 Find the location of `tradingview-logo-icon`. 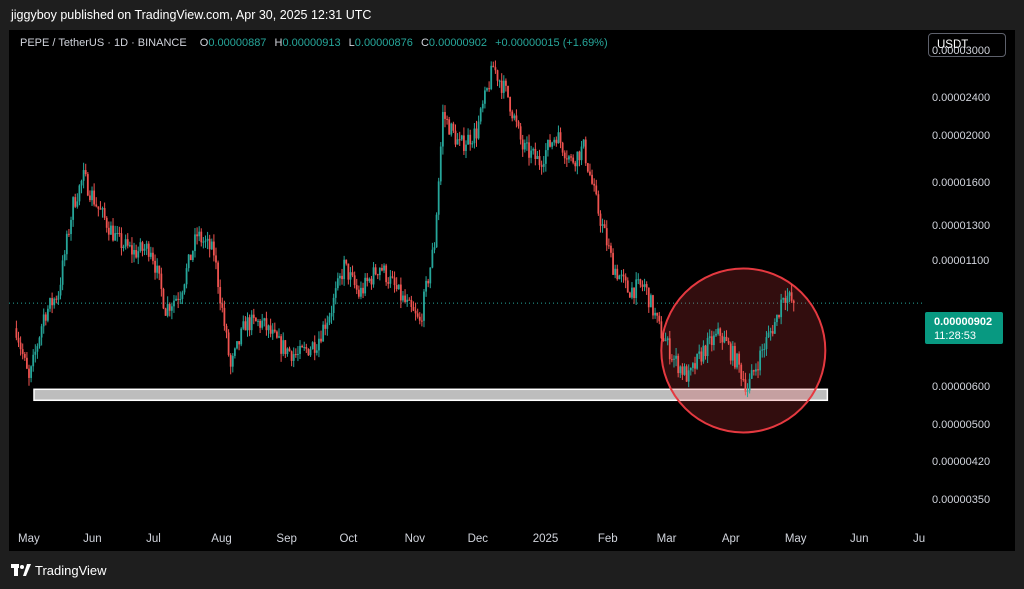

tradingview-logo-icon is located at coordinates (21, 570).